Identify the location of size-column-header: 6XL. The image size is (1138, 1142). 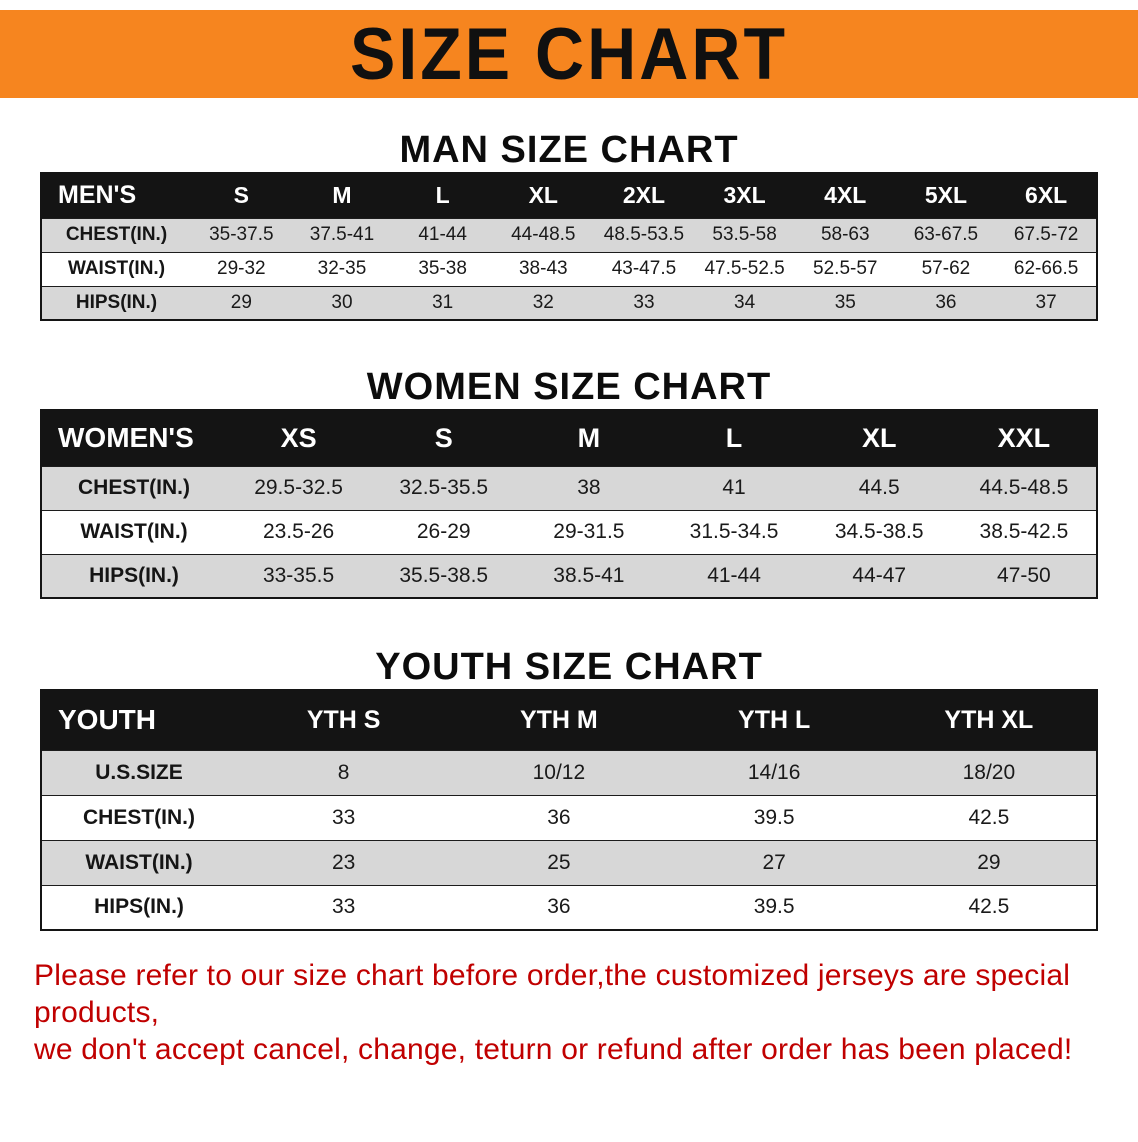
(1046, 195).